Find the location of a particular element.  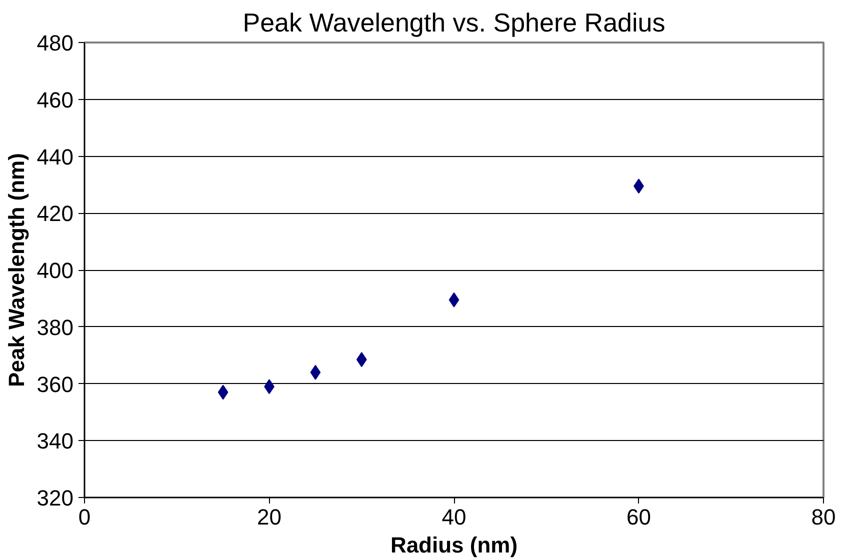

x-tick-label: 80 is located at coordinates (823, 517).